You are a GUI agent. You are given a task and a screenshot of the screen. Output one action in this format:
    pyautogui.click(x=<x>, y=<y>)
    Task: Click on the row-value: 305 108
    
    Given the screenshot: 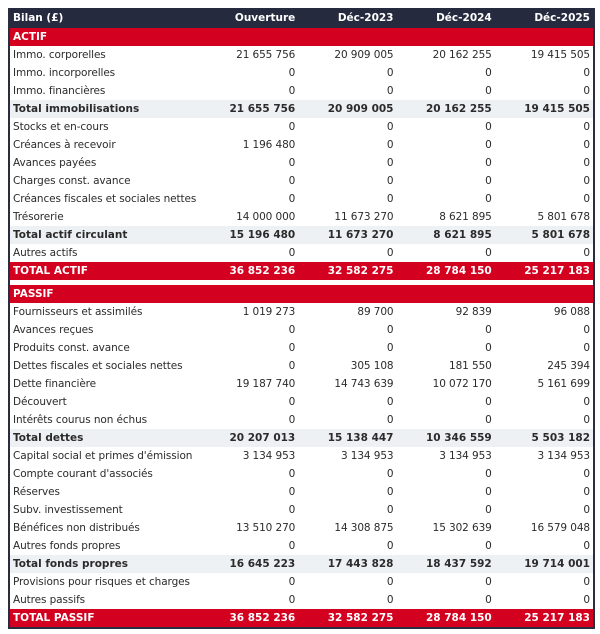 What is the action you would take?
    pyautogui.click(x=372, y=366)
    